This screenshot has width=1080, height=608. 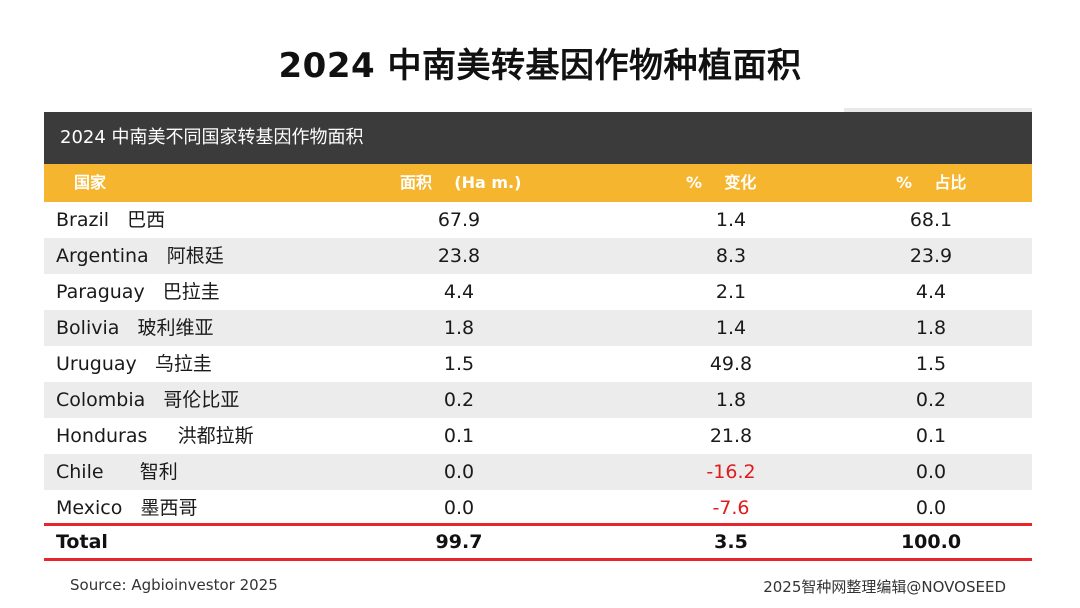 I want to click on change-cell: 49.8, so click(x=731, y=364).